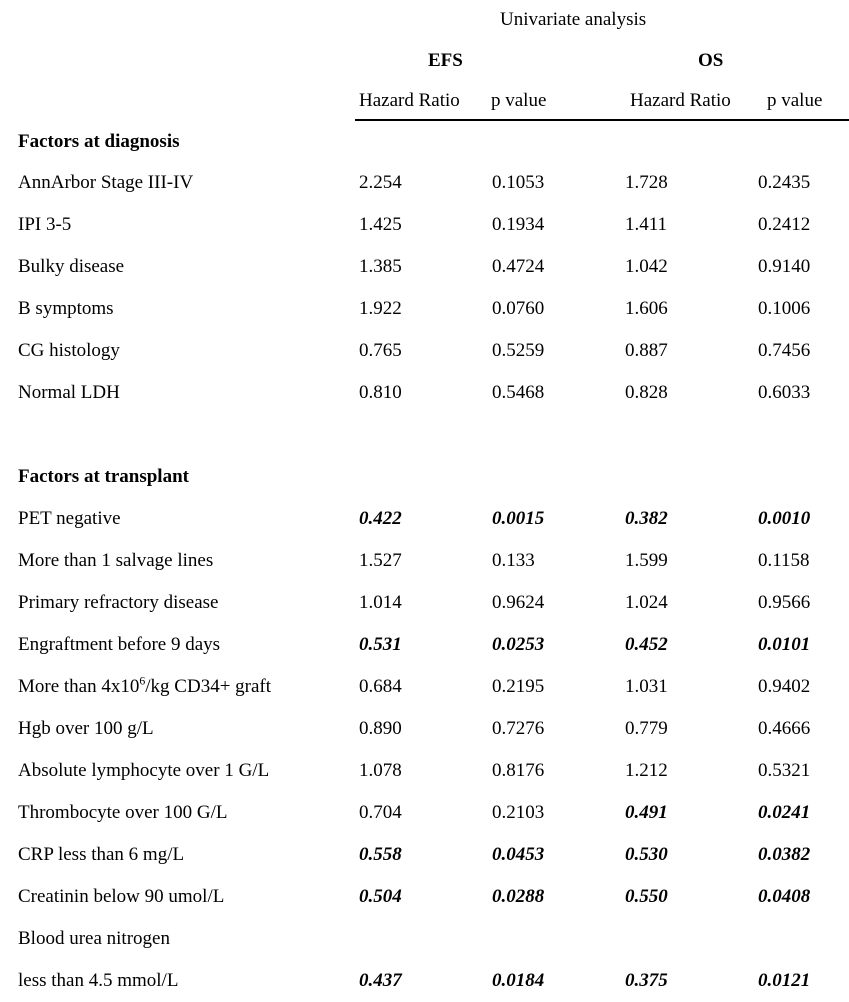 This screenshot has width=849, height=1002. Describe the element at coordinates (518, 728) in the screenshot. I see `value-cell: 0.7276` at that location.